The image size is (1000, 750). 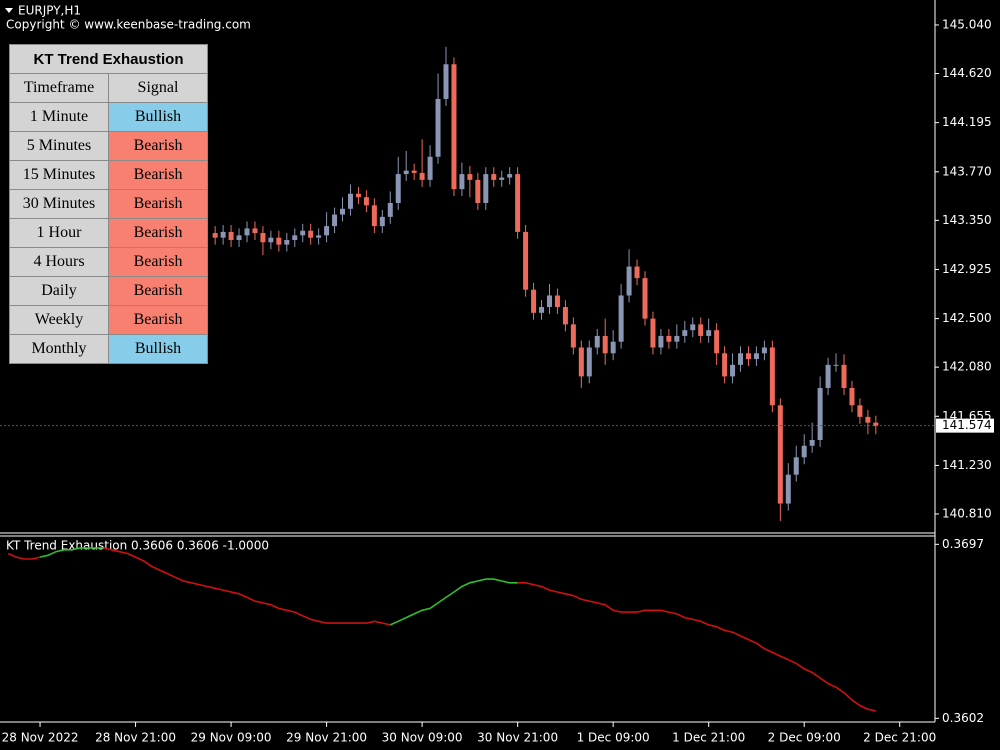 What do you see at coordinates (804, 738) in the screenshot?
I see `x-tick-label: 2 Dec 09:00` at bounding box center [804, 738].